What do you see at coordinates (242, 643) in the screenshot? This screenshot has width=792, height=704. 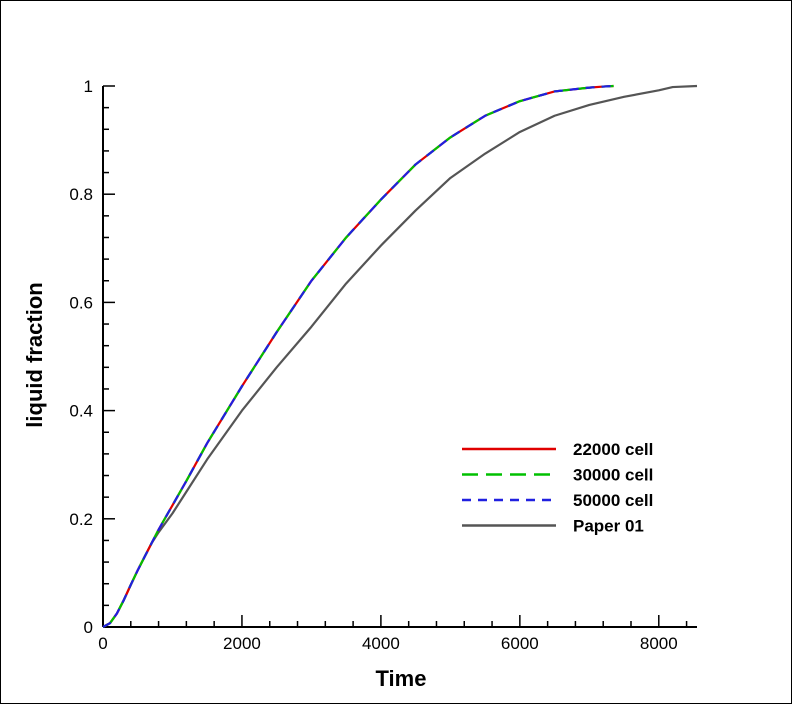 I see `x-tick-label: 2000` at bounding box center [242, 643].